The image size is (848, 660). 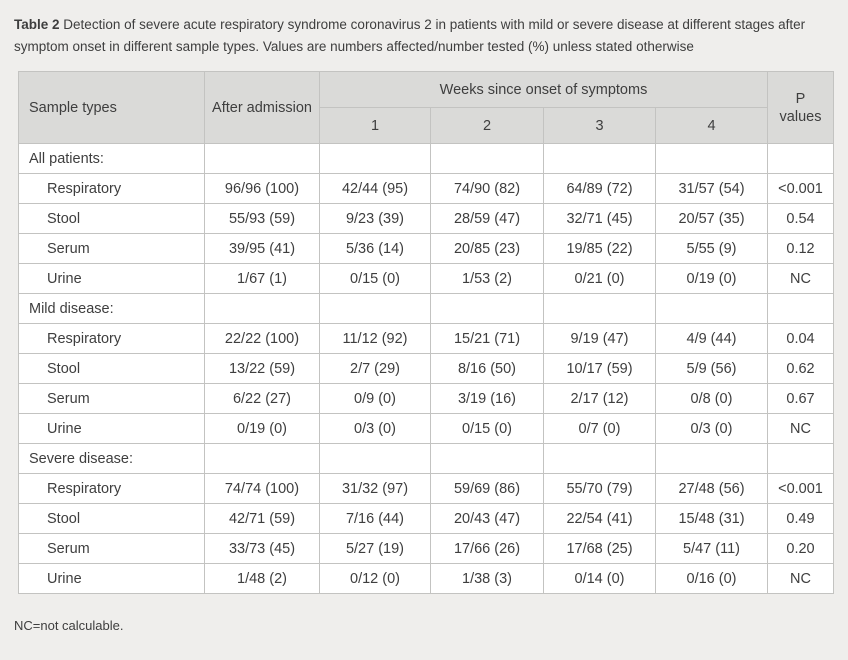 I want to click on value-cell: 55/70 (79), so click(x=599, y=489).